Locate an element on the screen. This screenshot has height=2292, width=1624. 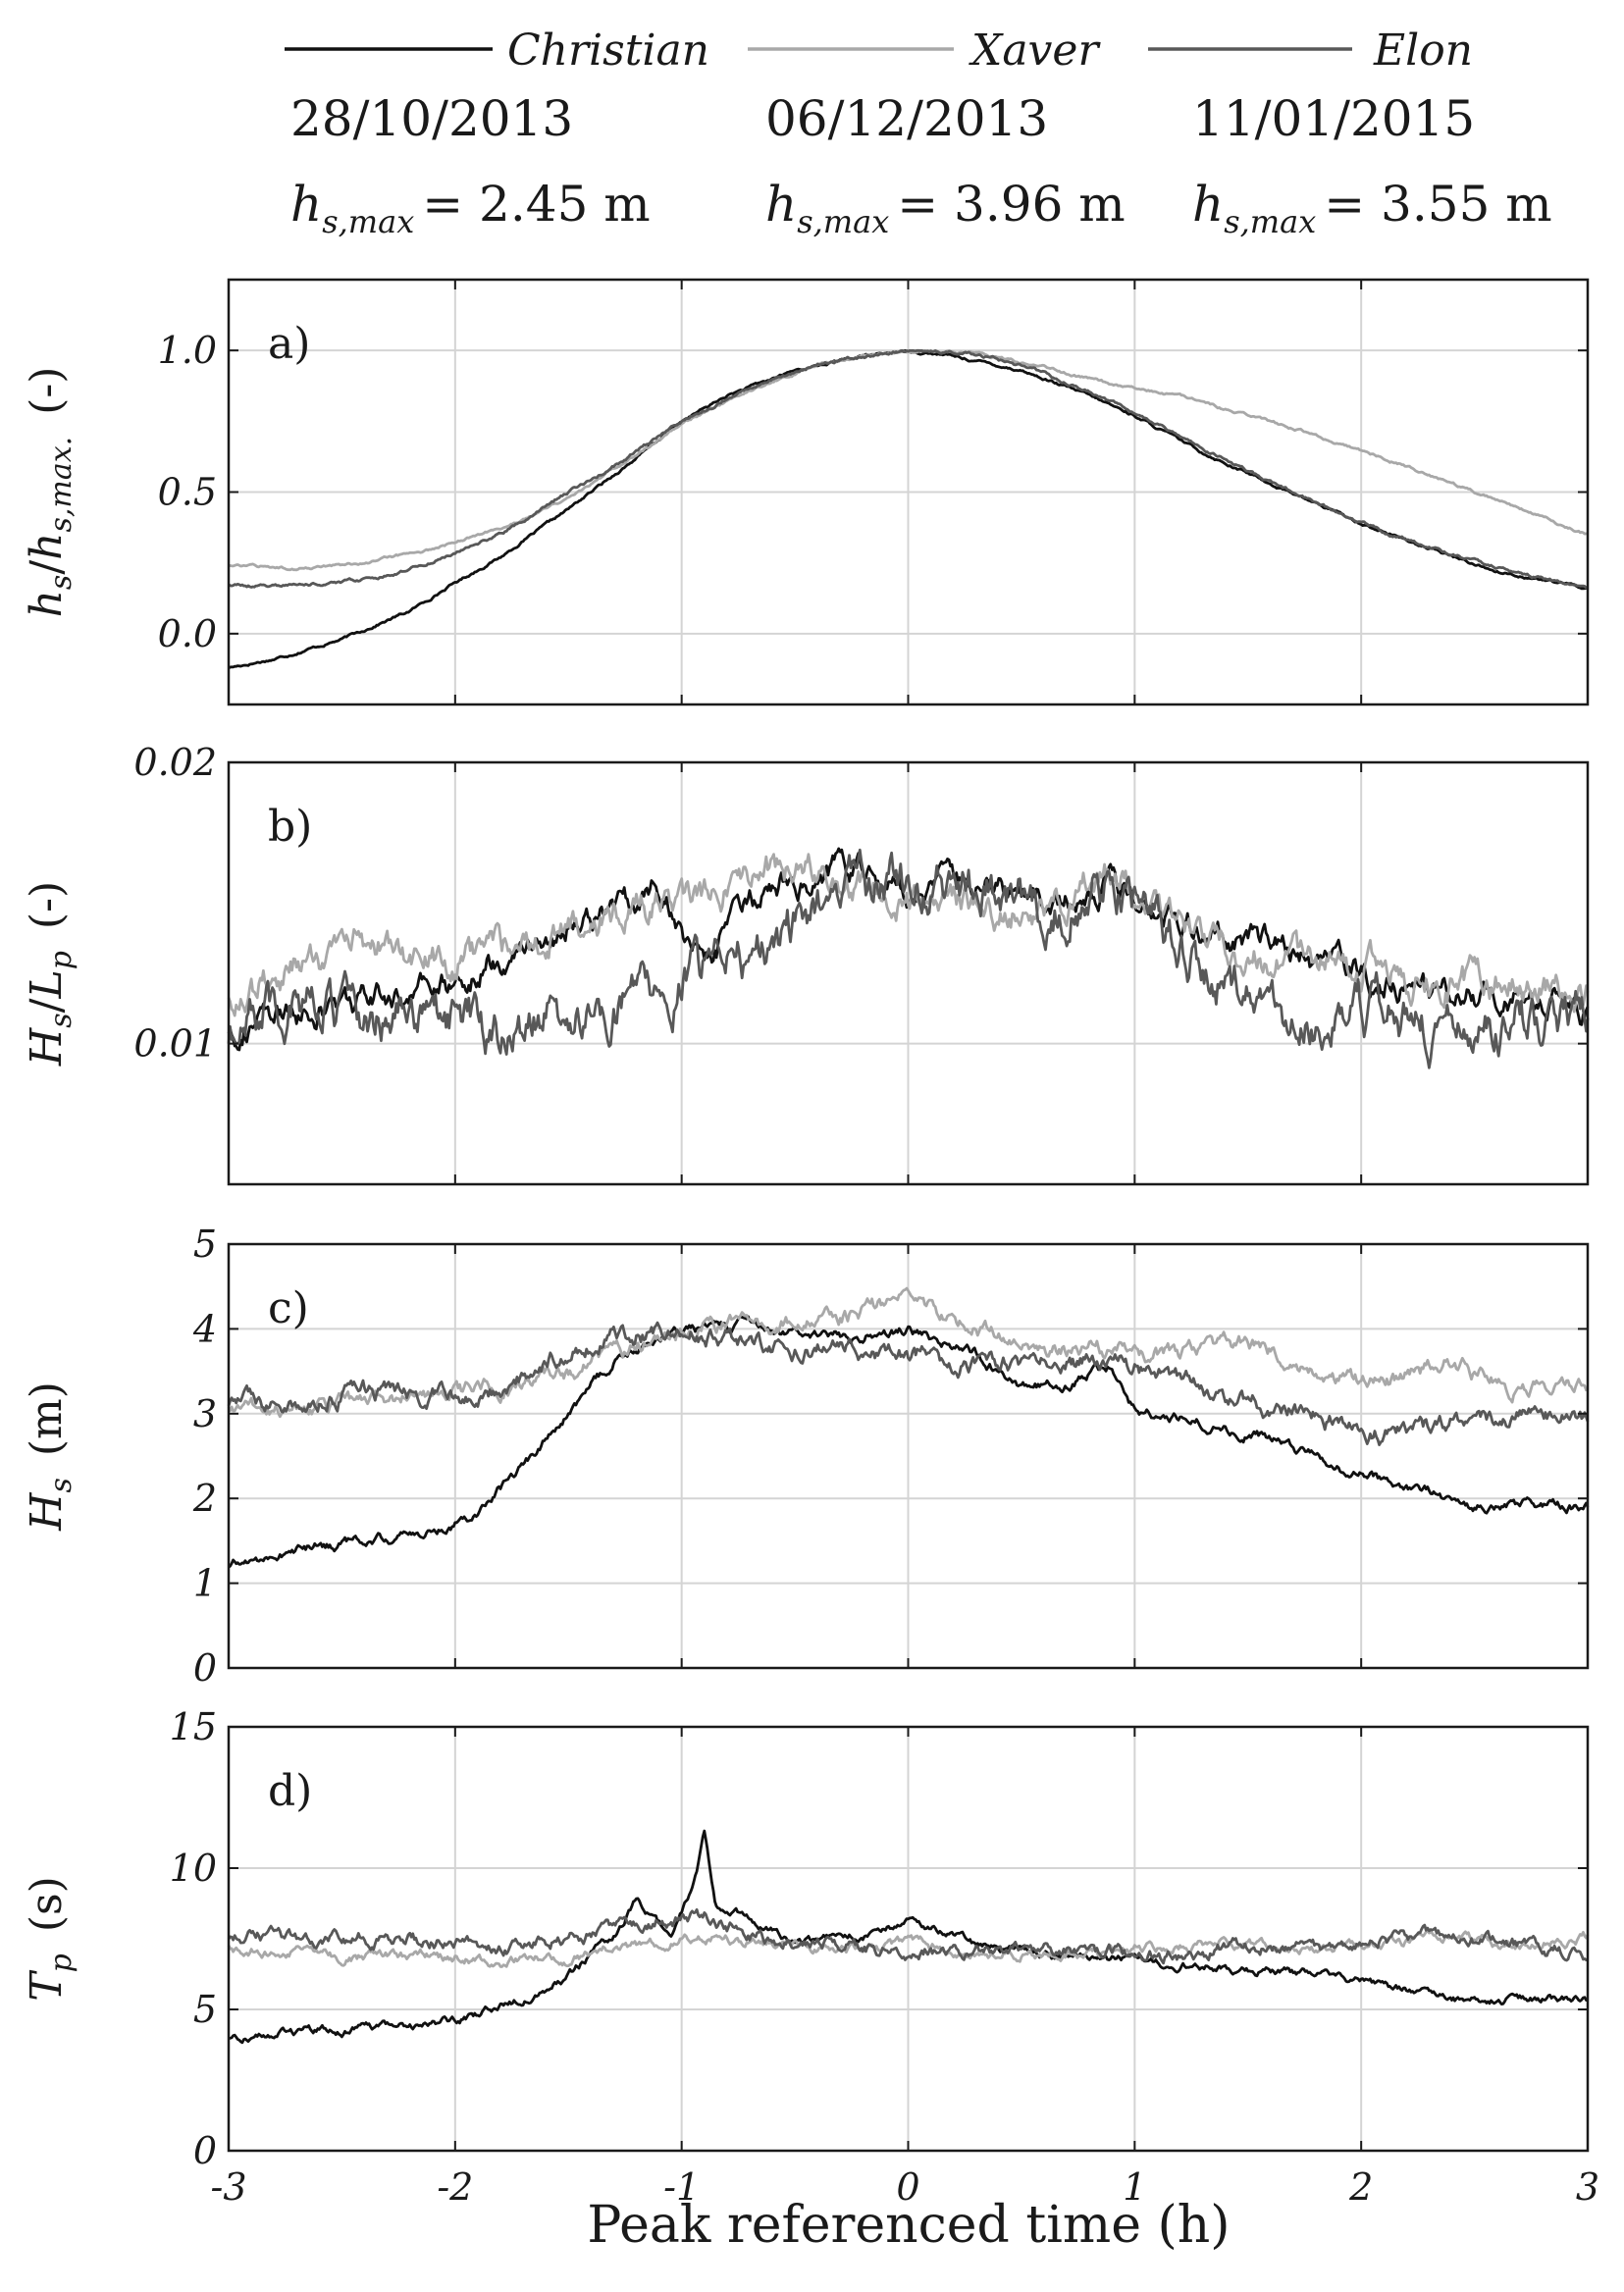
legend-name-elon: Elon is located at coordinates (1423, 51).